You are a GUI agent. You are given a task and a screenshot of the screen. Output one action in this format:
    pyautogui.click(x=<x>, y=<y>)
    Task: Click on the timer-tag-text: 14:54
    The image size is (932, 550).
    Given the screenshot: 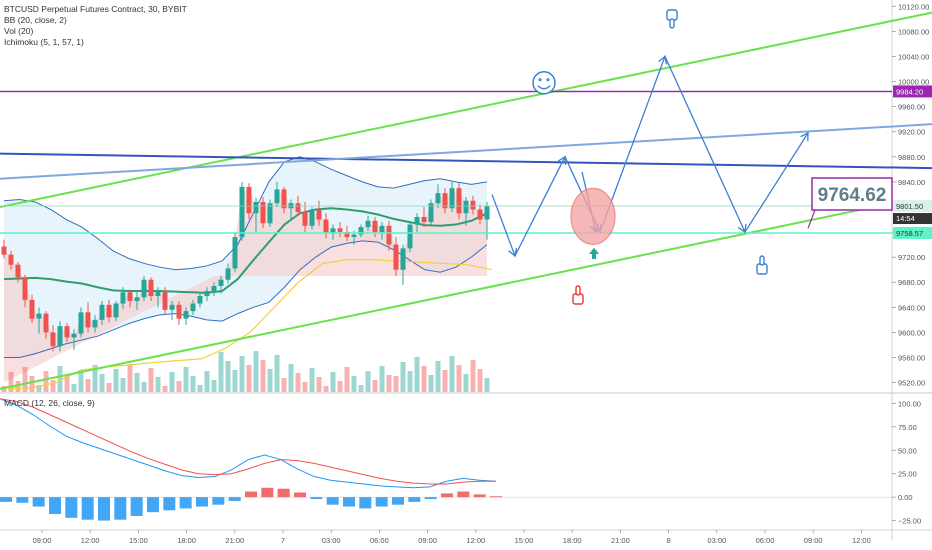 What is the action you would take?
    pyautogui.click(x=905, y=218)
    